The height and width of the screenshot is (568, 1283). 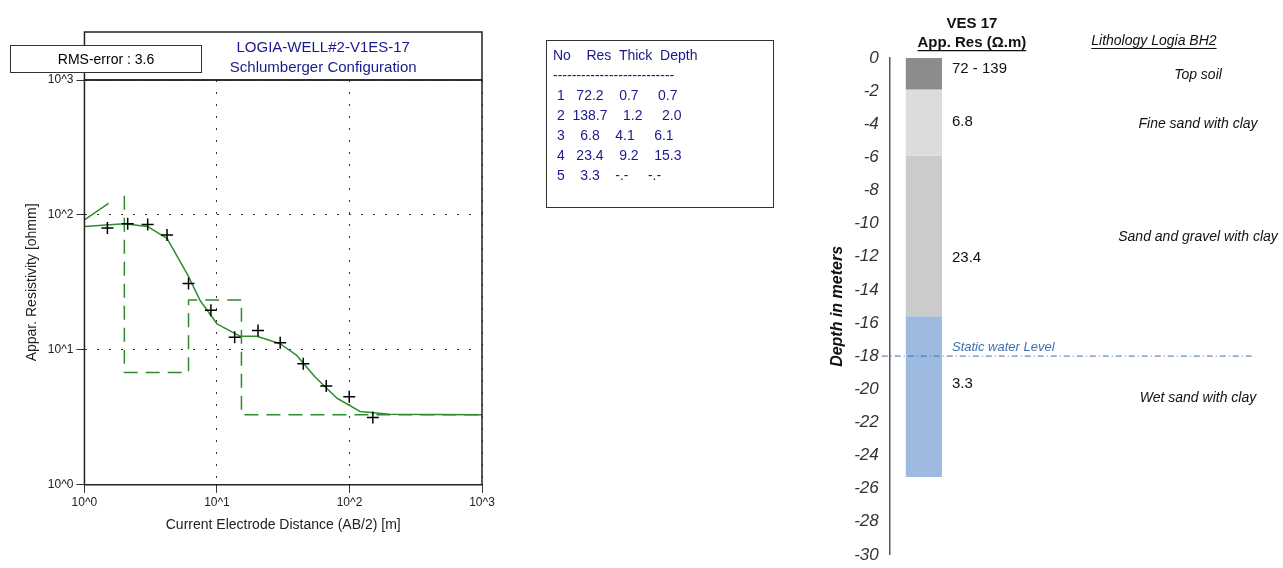 I want to click on text: 2 138.7 1.2 2.0, so click(x=619, y=115).